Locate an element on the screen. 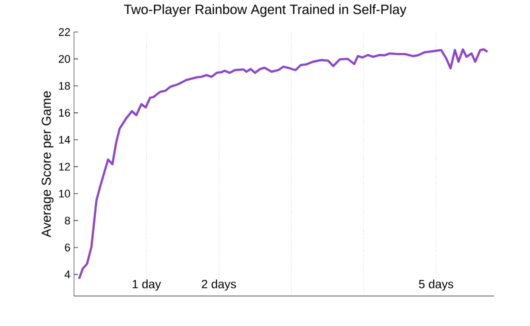 Image resolution: width=530 pixels, height=326 pixels. y-axis-title: Average Score per Game is located at coordinates (48, 164).